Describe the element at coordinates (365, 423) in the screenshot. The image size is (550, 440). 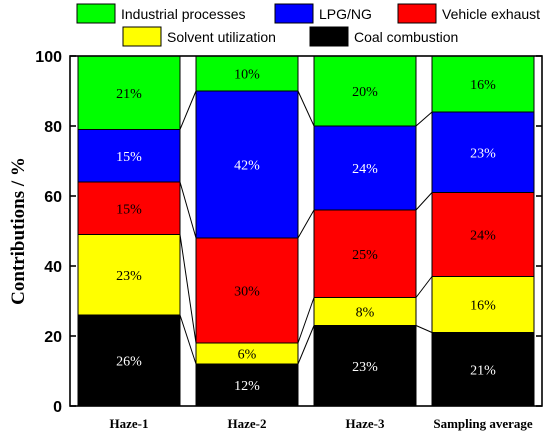
I see `x-tick-label-haze-3: Haze-3` at that location.